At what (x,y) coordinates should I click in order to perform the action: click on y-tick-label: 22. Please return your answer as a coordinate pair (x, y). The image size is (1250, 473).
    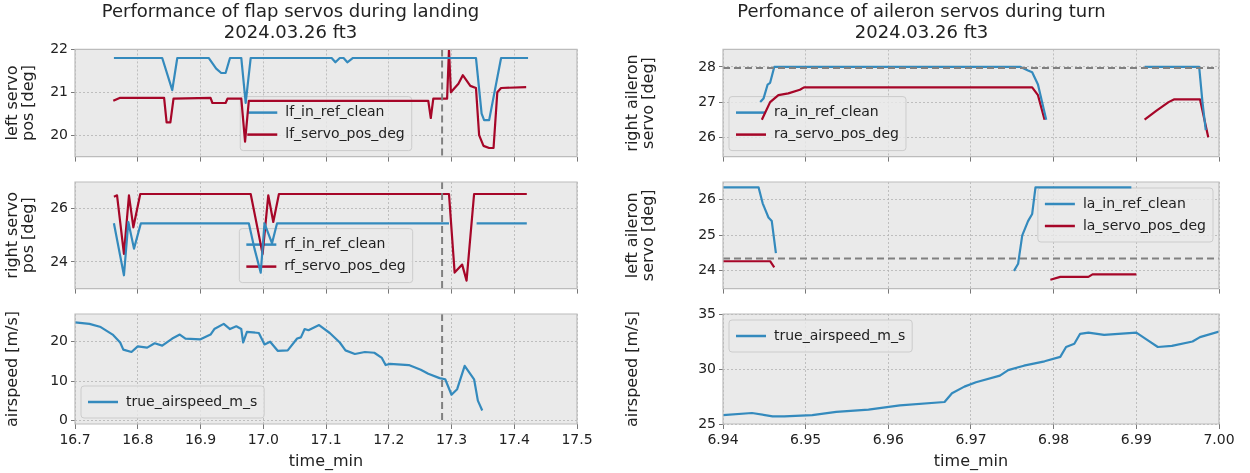
    Looking at the image, I should click on (59, 48).